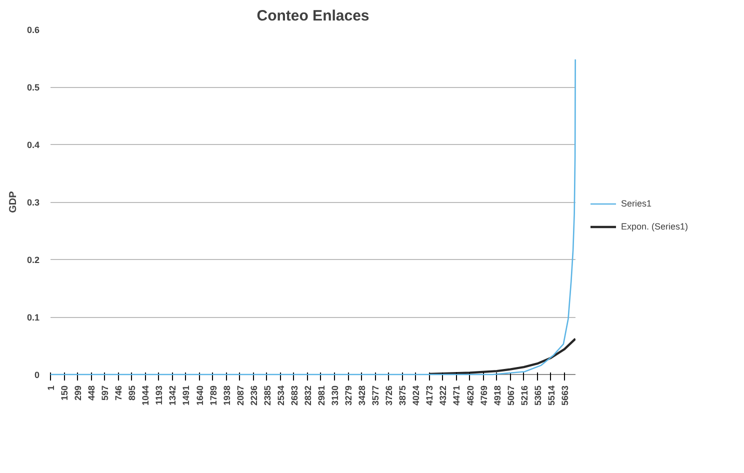  Describe the element at coordinates (199, 395) in the screenshot. I see `x-tick-label: 1640` at that location.